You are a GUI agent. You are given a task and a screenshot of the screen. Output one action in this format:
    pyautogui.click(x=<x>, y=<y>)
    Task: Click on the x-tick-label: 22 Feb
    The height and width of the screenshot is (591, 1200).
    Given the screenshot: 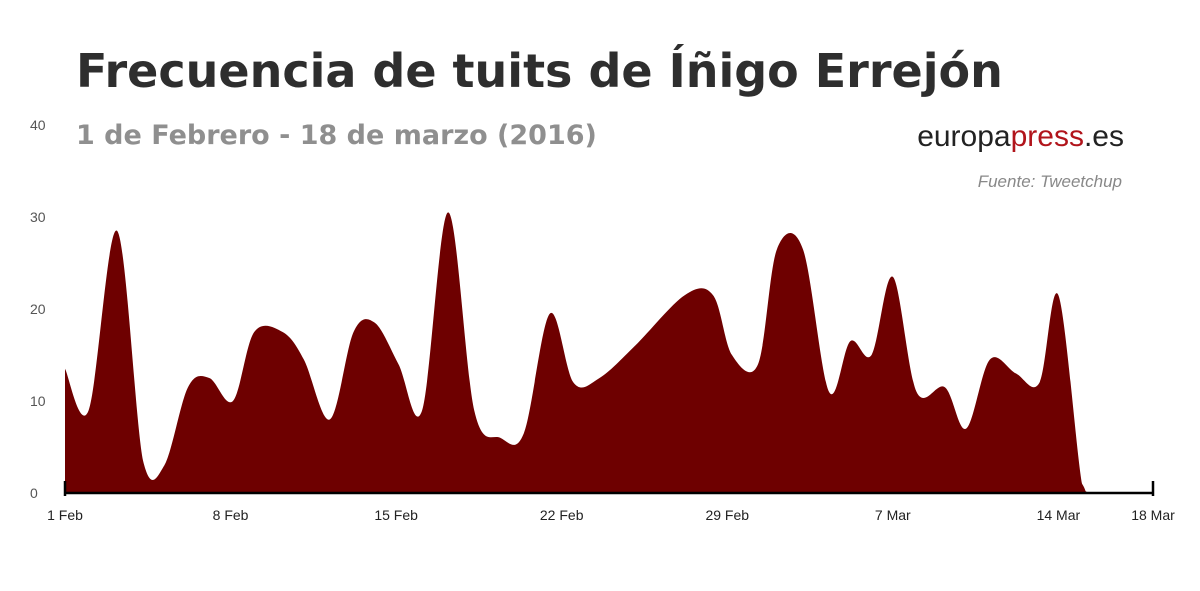 What is the action you would take?
    pyautogui.click(x=562, y=515)
    